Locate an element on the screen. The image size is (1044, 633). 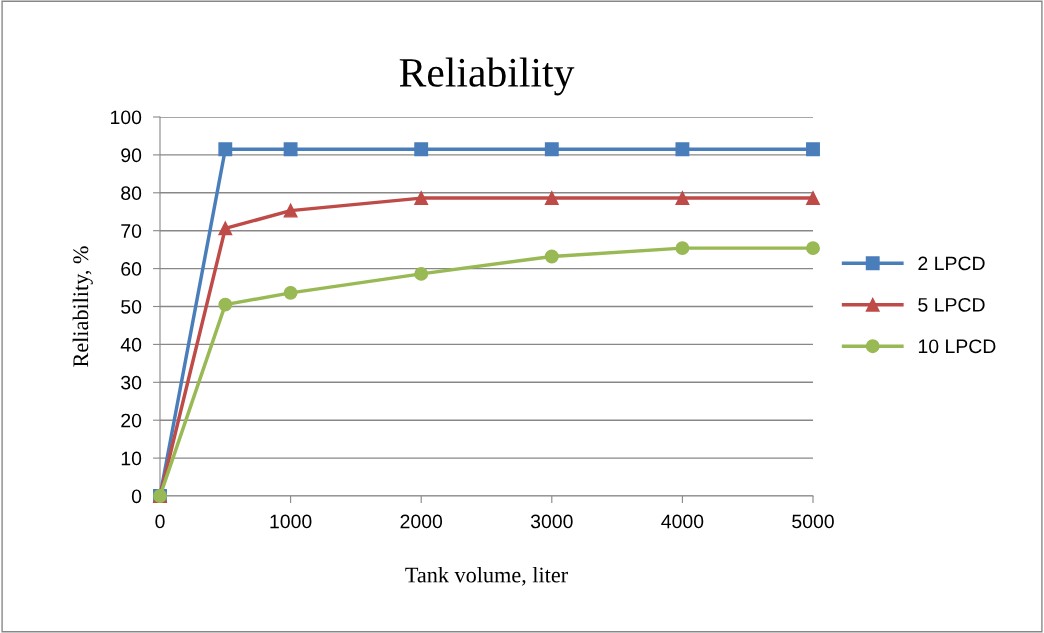
y-axis-title: Reliability, % is located at coordinates (82, 306).